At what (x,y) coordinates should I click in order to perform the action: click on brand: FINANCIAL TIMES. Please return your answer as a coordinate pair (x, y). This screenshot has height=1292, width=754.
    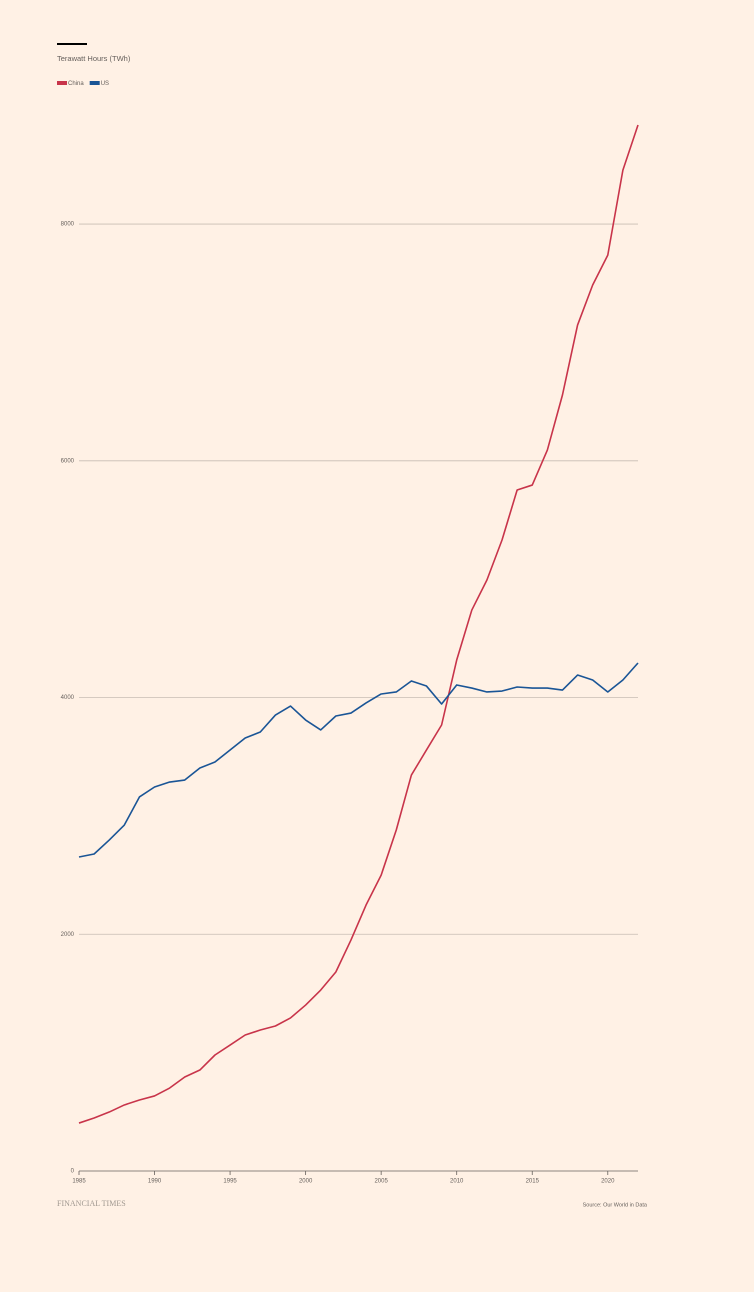
    Looking at the image, I should click on (91, 1203).